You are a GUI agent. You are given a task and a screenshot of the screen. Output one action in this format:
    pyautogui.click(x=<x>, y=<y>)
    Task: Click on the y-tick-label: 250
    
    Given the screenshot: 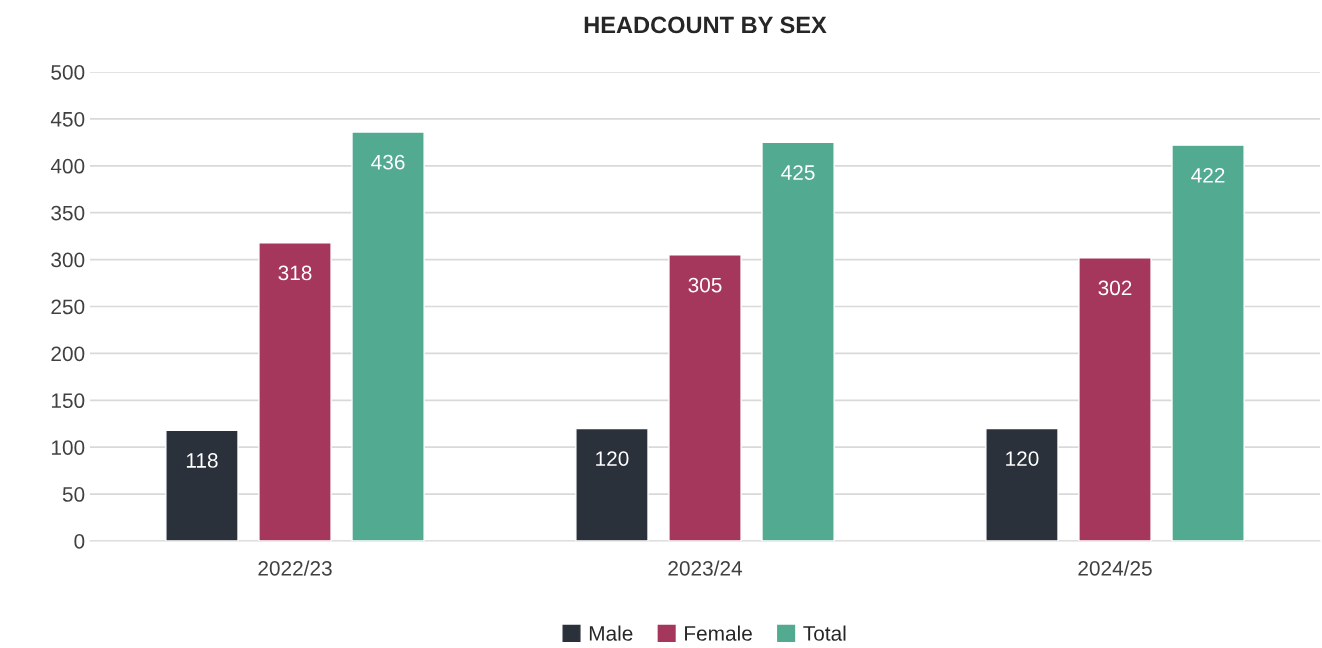 What is the action you would take?
    pyautogui.click(x=68, y=307)
    